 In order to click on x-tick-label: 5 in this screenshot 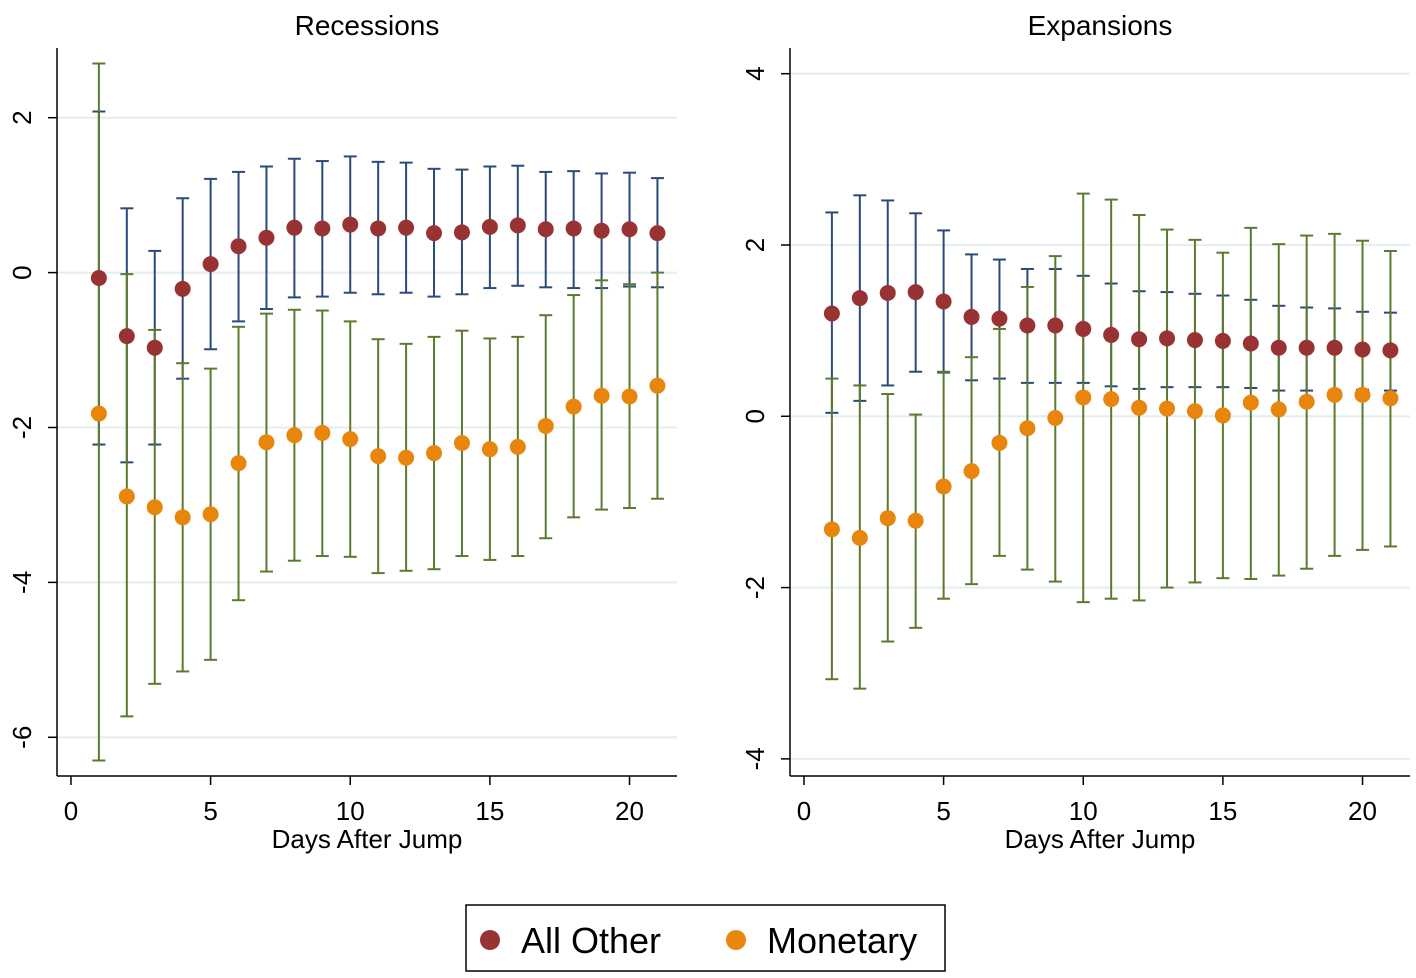, I will do `click(210, 811)`.